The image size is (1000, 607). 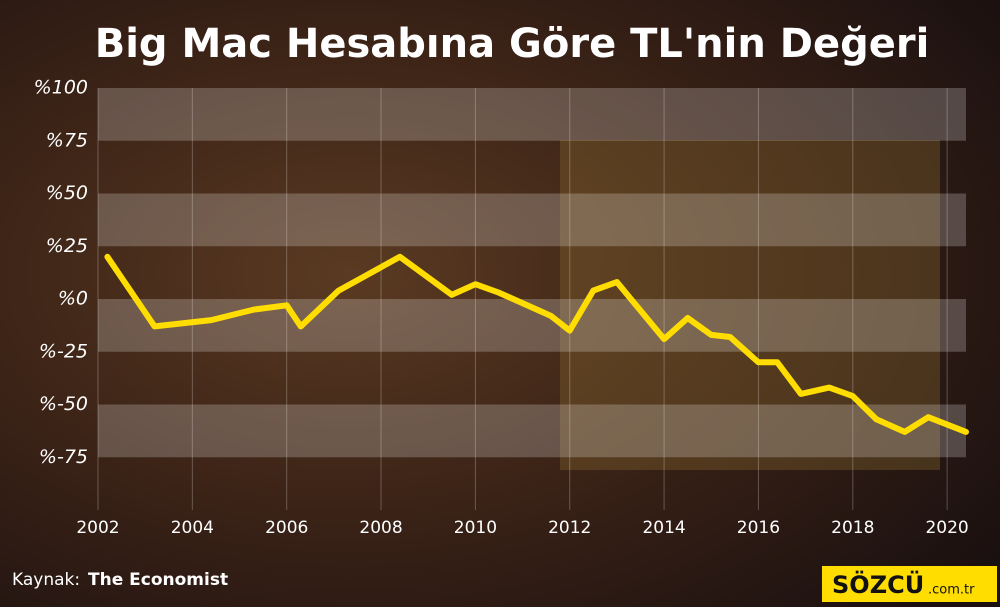 What do you see at coordinates (158, 580) in the screenshot?
I see `source: The Economist` at bounding box center [158, 580].